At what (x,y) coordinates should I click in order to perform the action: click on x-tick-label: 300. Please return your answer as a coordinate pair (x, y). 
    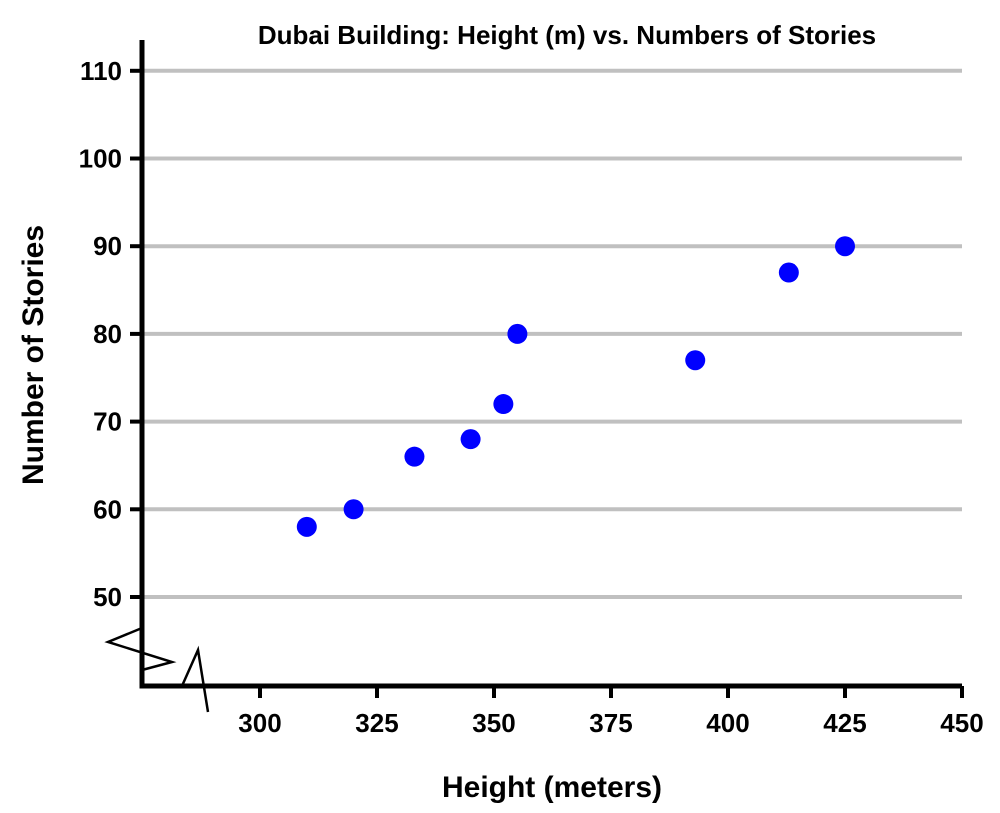
    Looking at the image, I should click on (259, 723).